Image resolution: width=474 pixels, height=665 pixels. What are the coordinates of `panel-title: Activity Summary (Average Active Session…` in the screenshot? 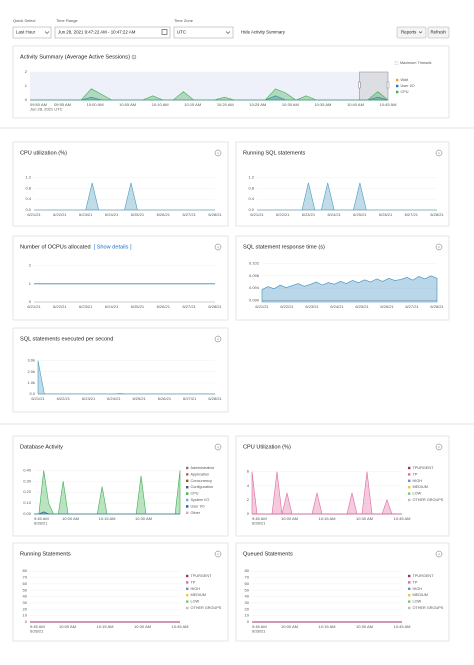 It's located at (75, 57).